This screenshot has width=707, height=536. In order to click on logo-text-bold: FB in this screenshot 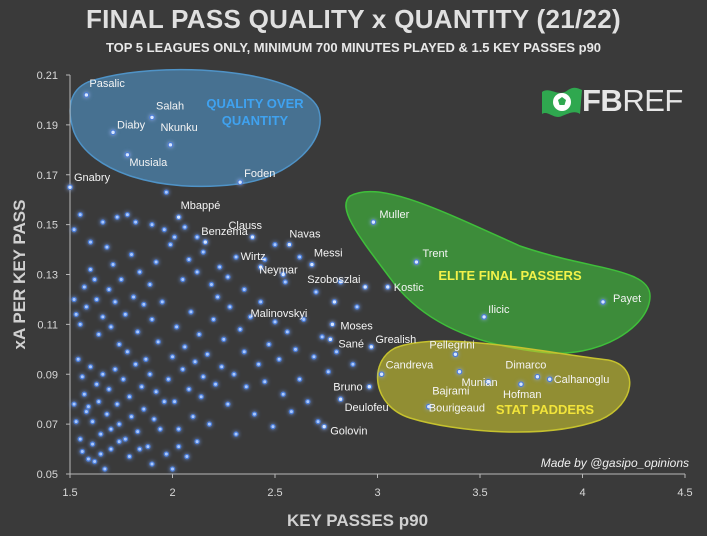, I will do `click(602, 100)`.